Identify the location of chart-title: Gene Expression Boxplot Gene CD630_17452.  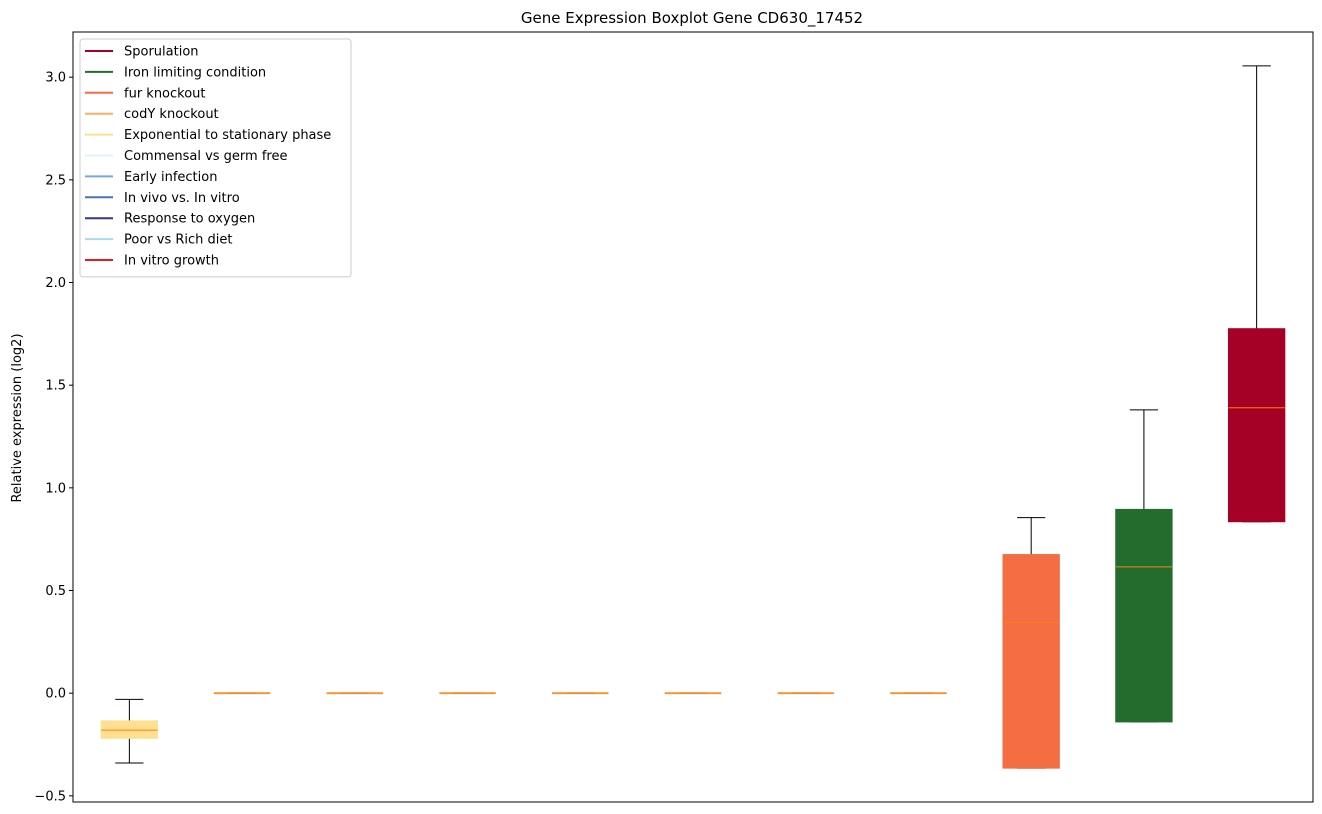
(692, 18).